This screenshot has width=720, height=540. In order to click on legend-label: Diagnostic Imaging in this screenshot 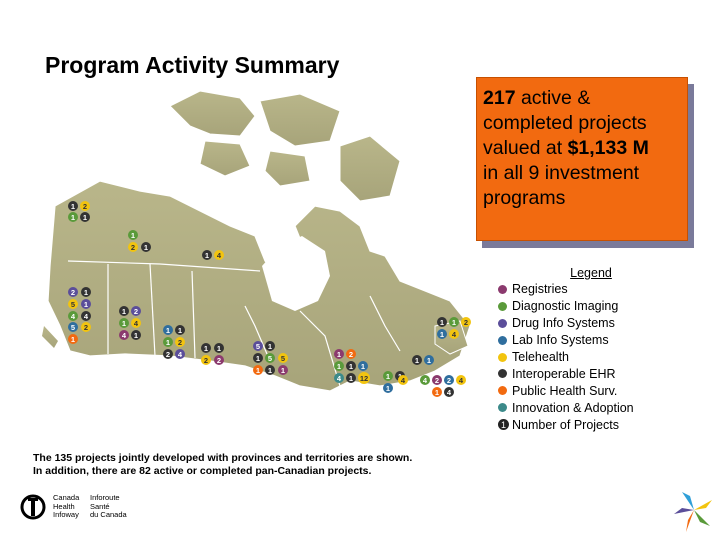, I will do `click(565, 306)`.